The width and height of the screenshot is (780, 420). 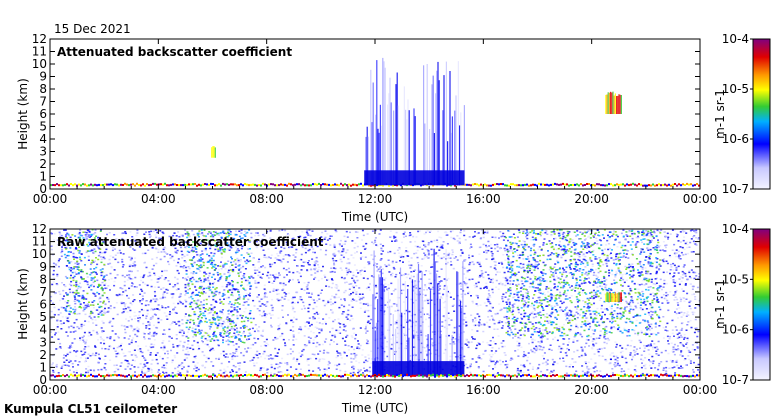 What do you see at coordinates (761, 114) in the screenshot?
I see `colorbar-gradient` at bounding box center [761, 114].